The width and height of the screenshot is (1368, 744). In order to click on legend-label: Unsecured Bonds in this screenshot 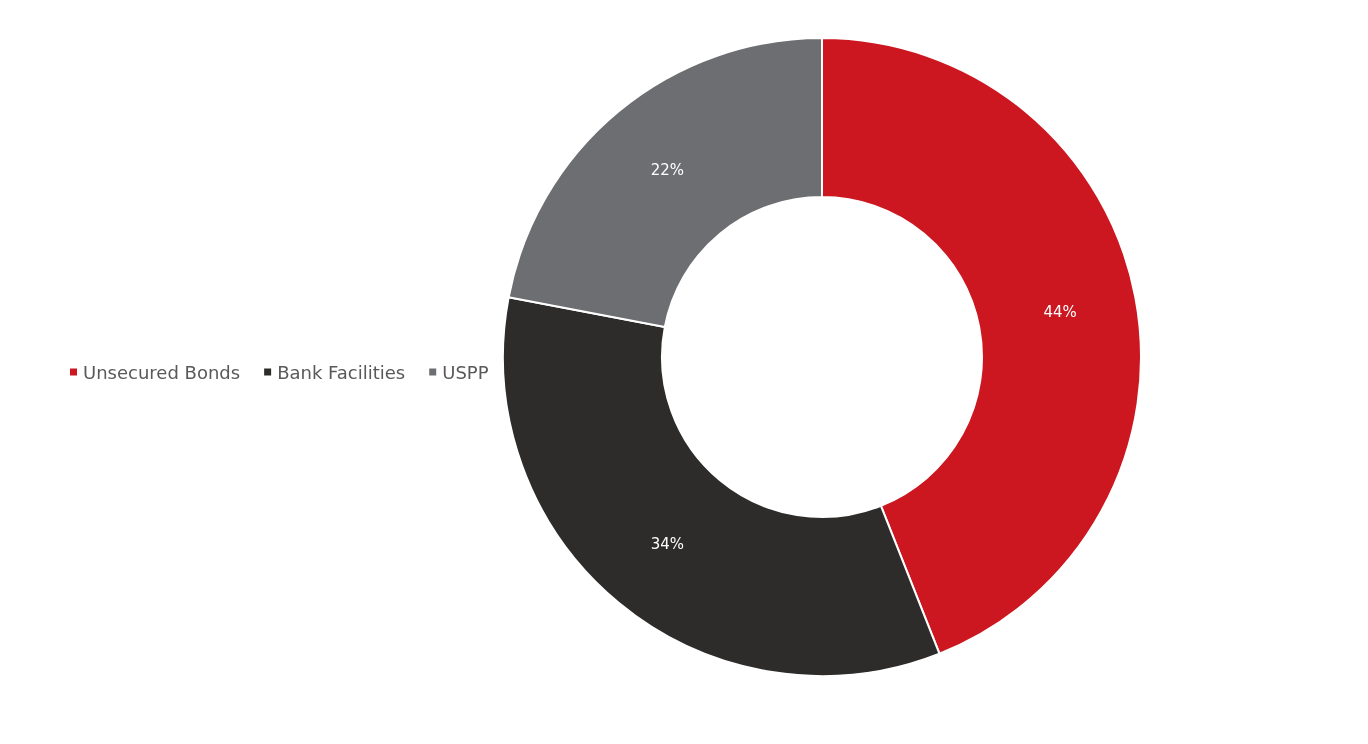, I will do `click(162, 372)`.